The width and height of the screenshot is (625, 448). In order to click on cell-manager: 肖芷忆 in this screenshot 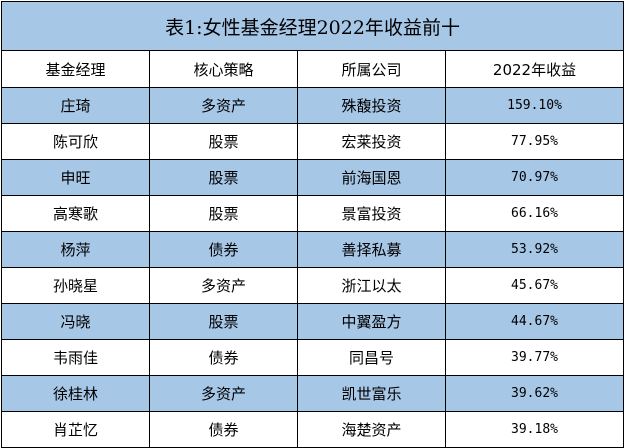, I will do `click(75, 429)`.